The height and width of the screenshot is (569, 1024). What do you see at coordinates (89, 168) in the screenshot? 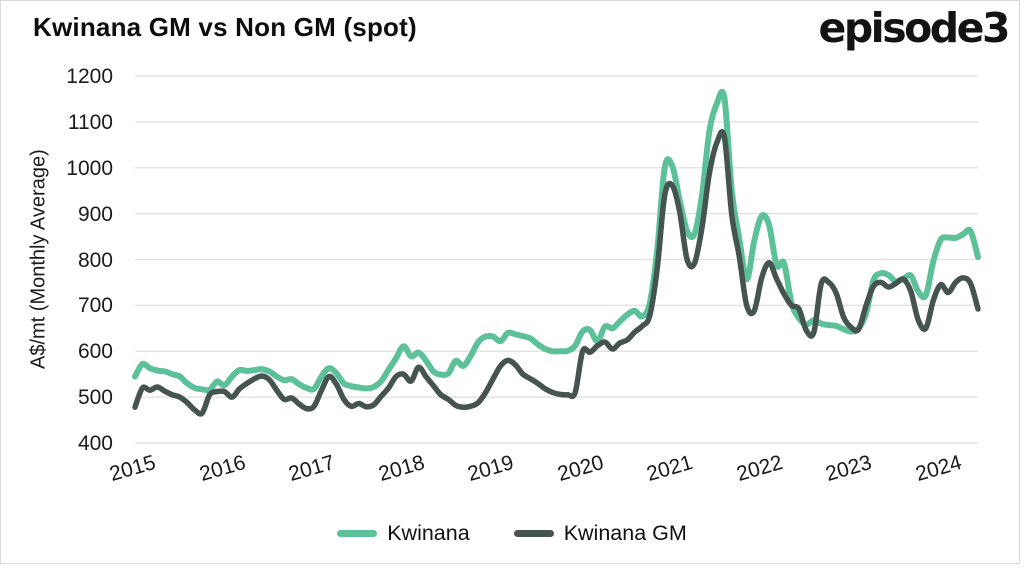
I see `y-tick-label-1000: 1000` at bounding box center [89, 168].